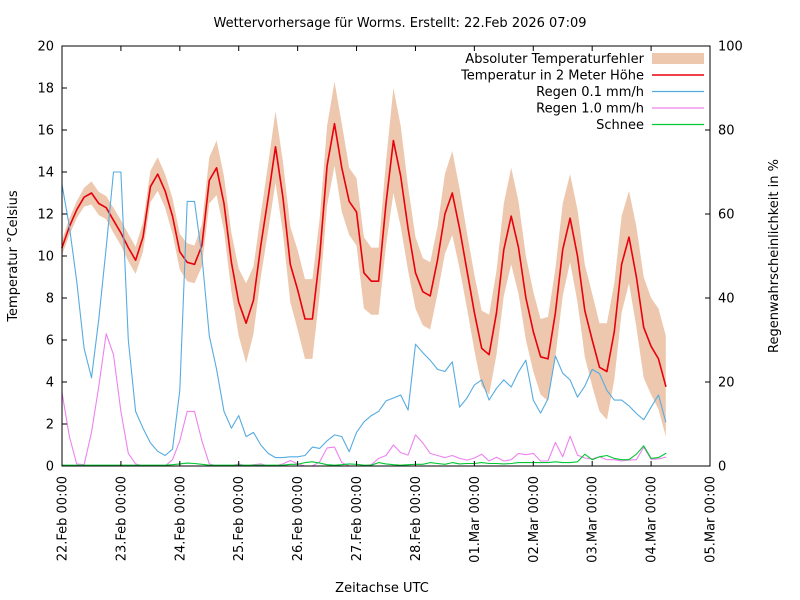  Describe the element at coordinates (45, 173) in the screenshot. I see `left-tick-label: 14` at that location.